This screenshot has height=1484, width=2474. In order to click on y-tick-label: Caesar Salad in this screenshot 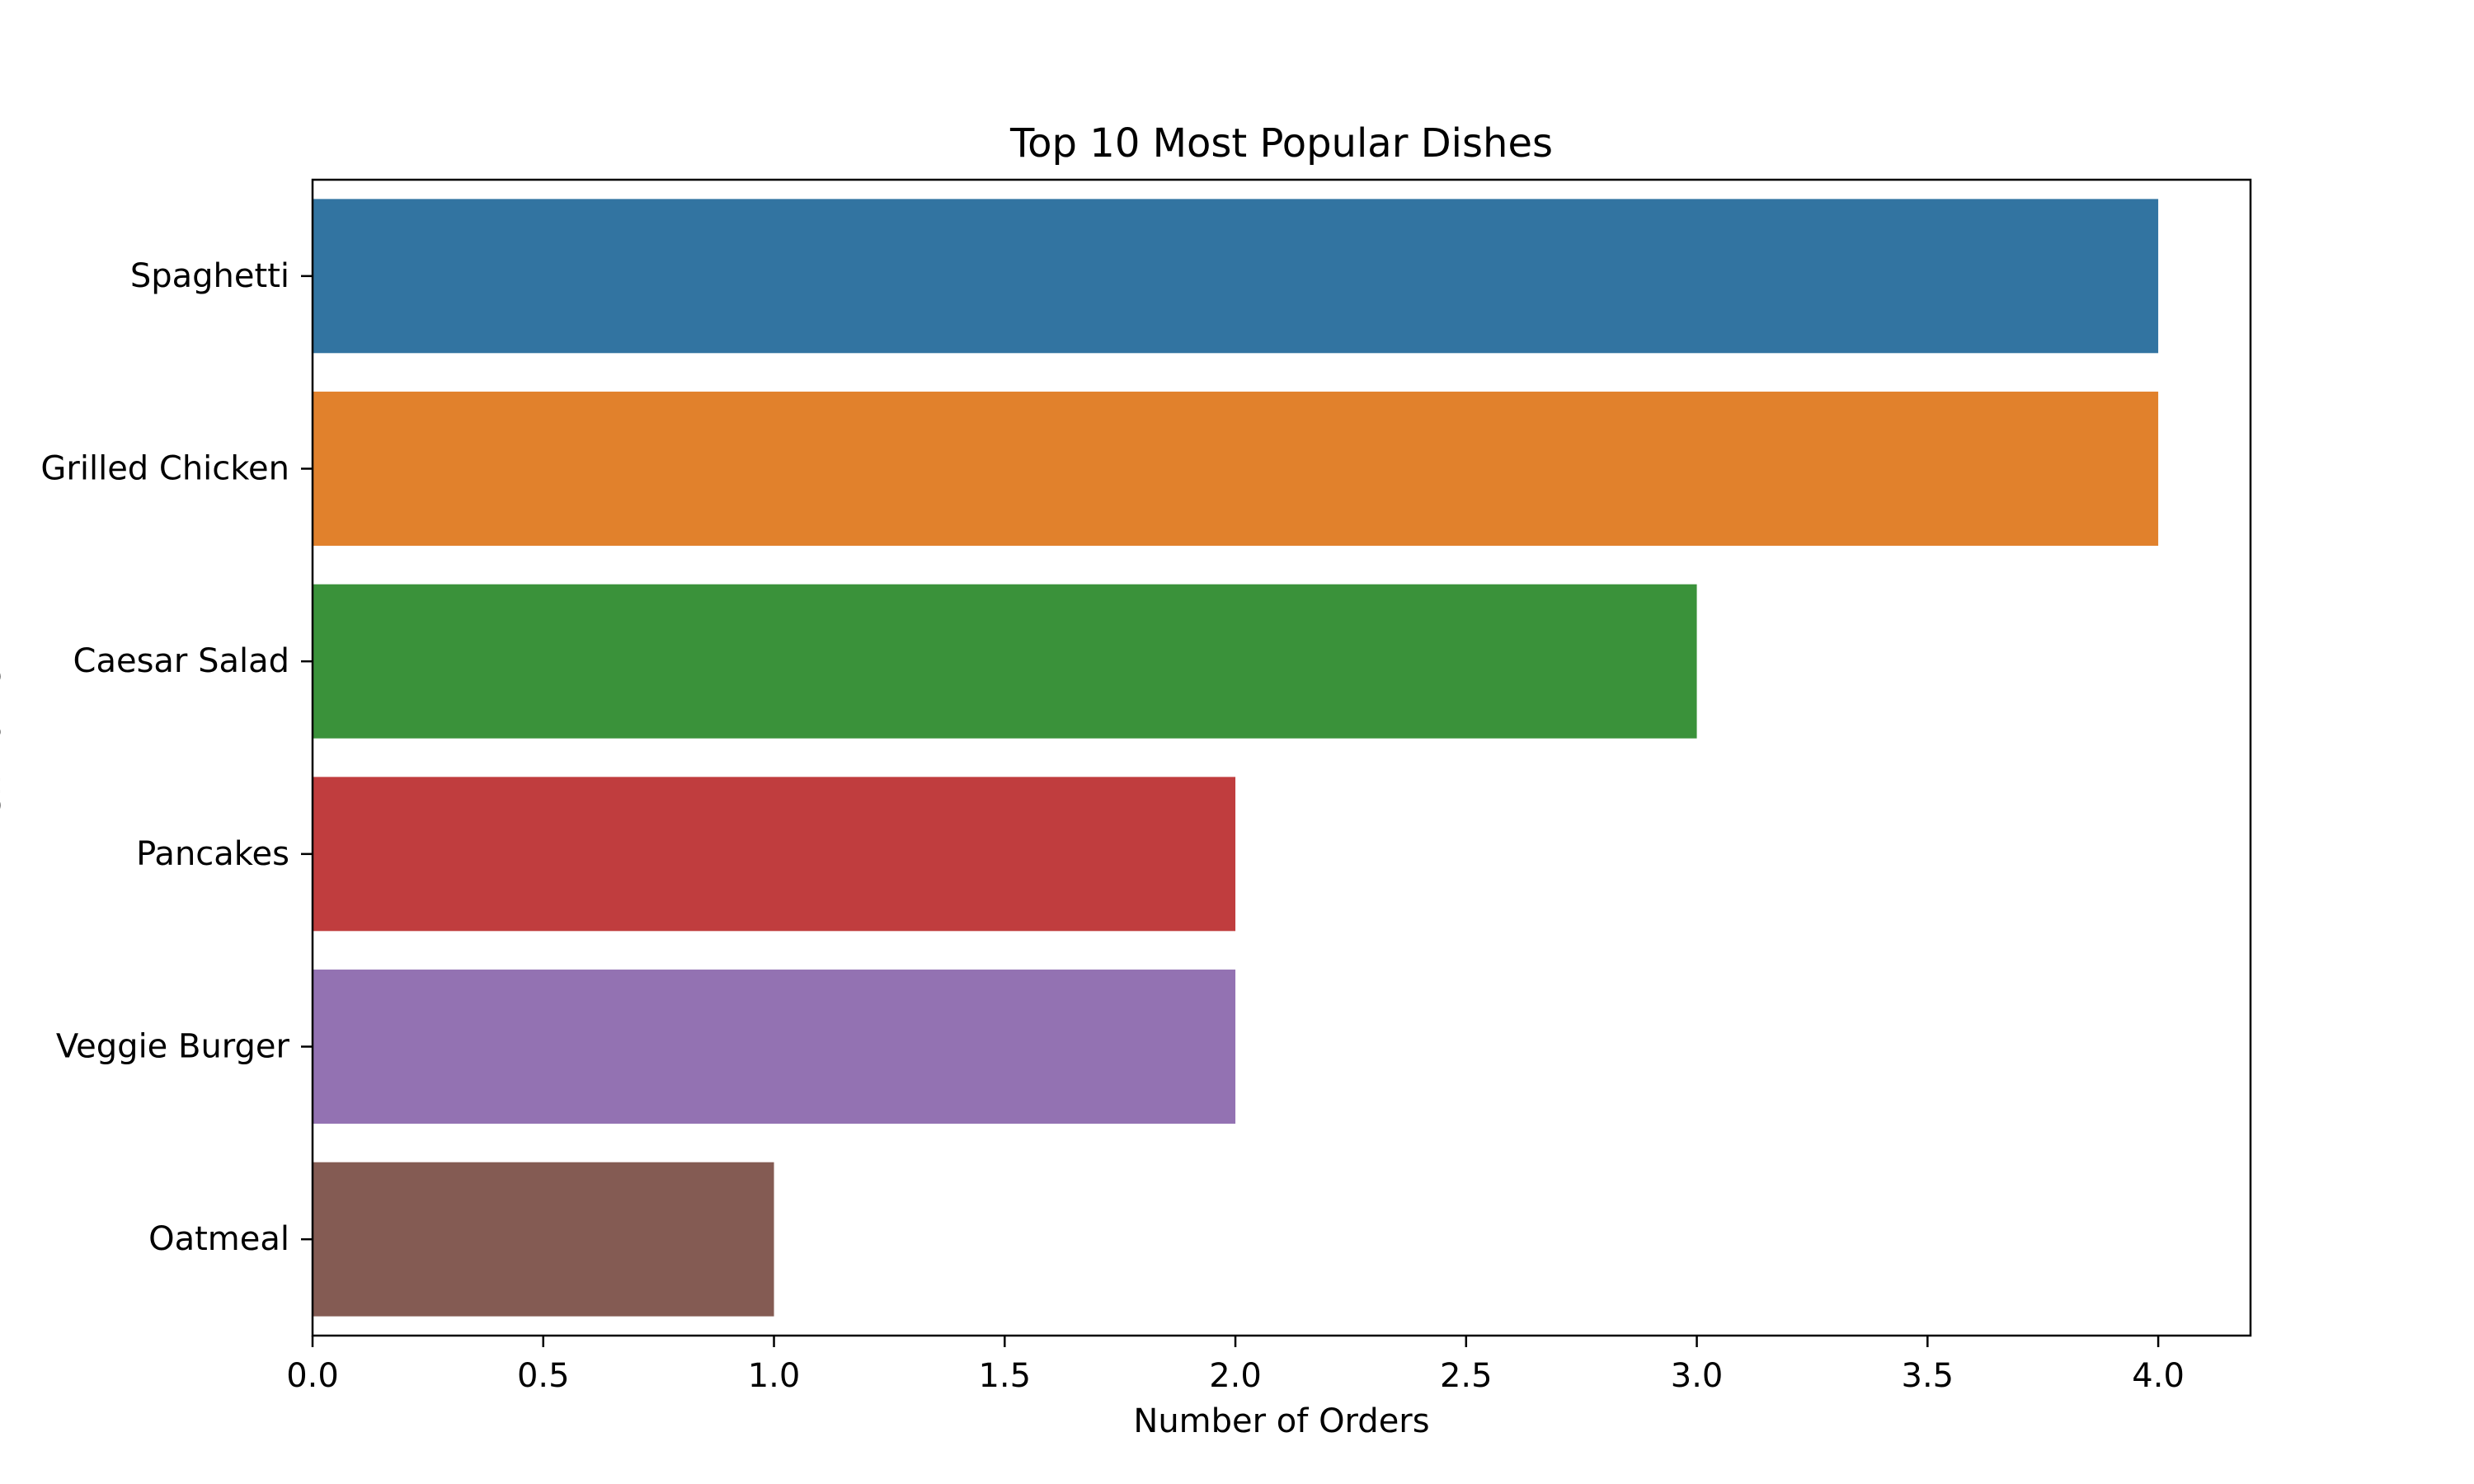, I will do `click(181, 661)`.